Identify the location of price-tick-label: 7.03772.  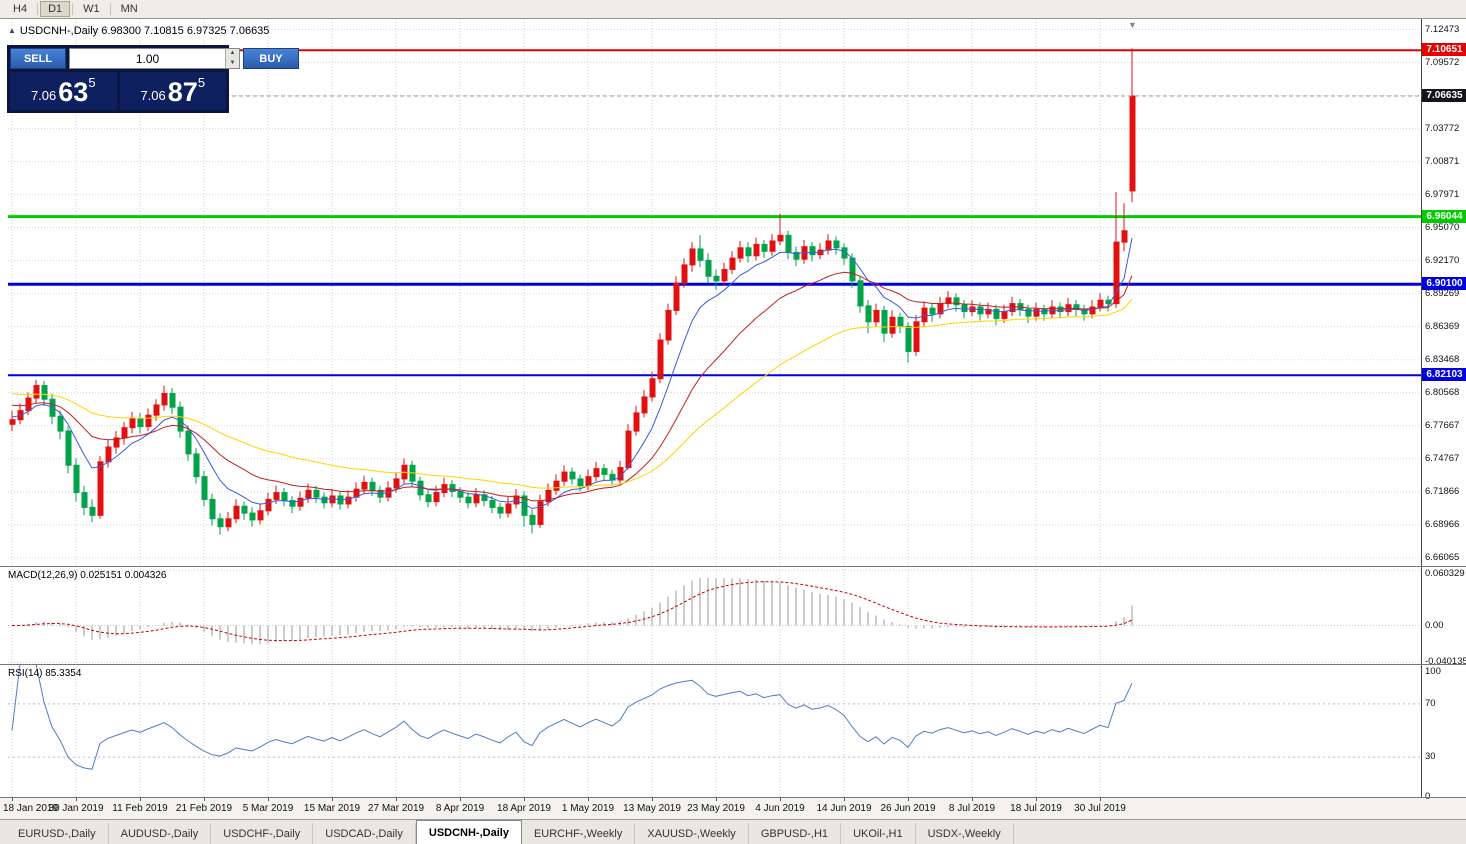
(1442, 128).